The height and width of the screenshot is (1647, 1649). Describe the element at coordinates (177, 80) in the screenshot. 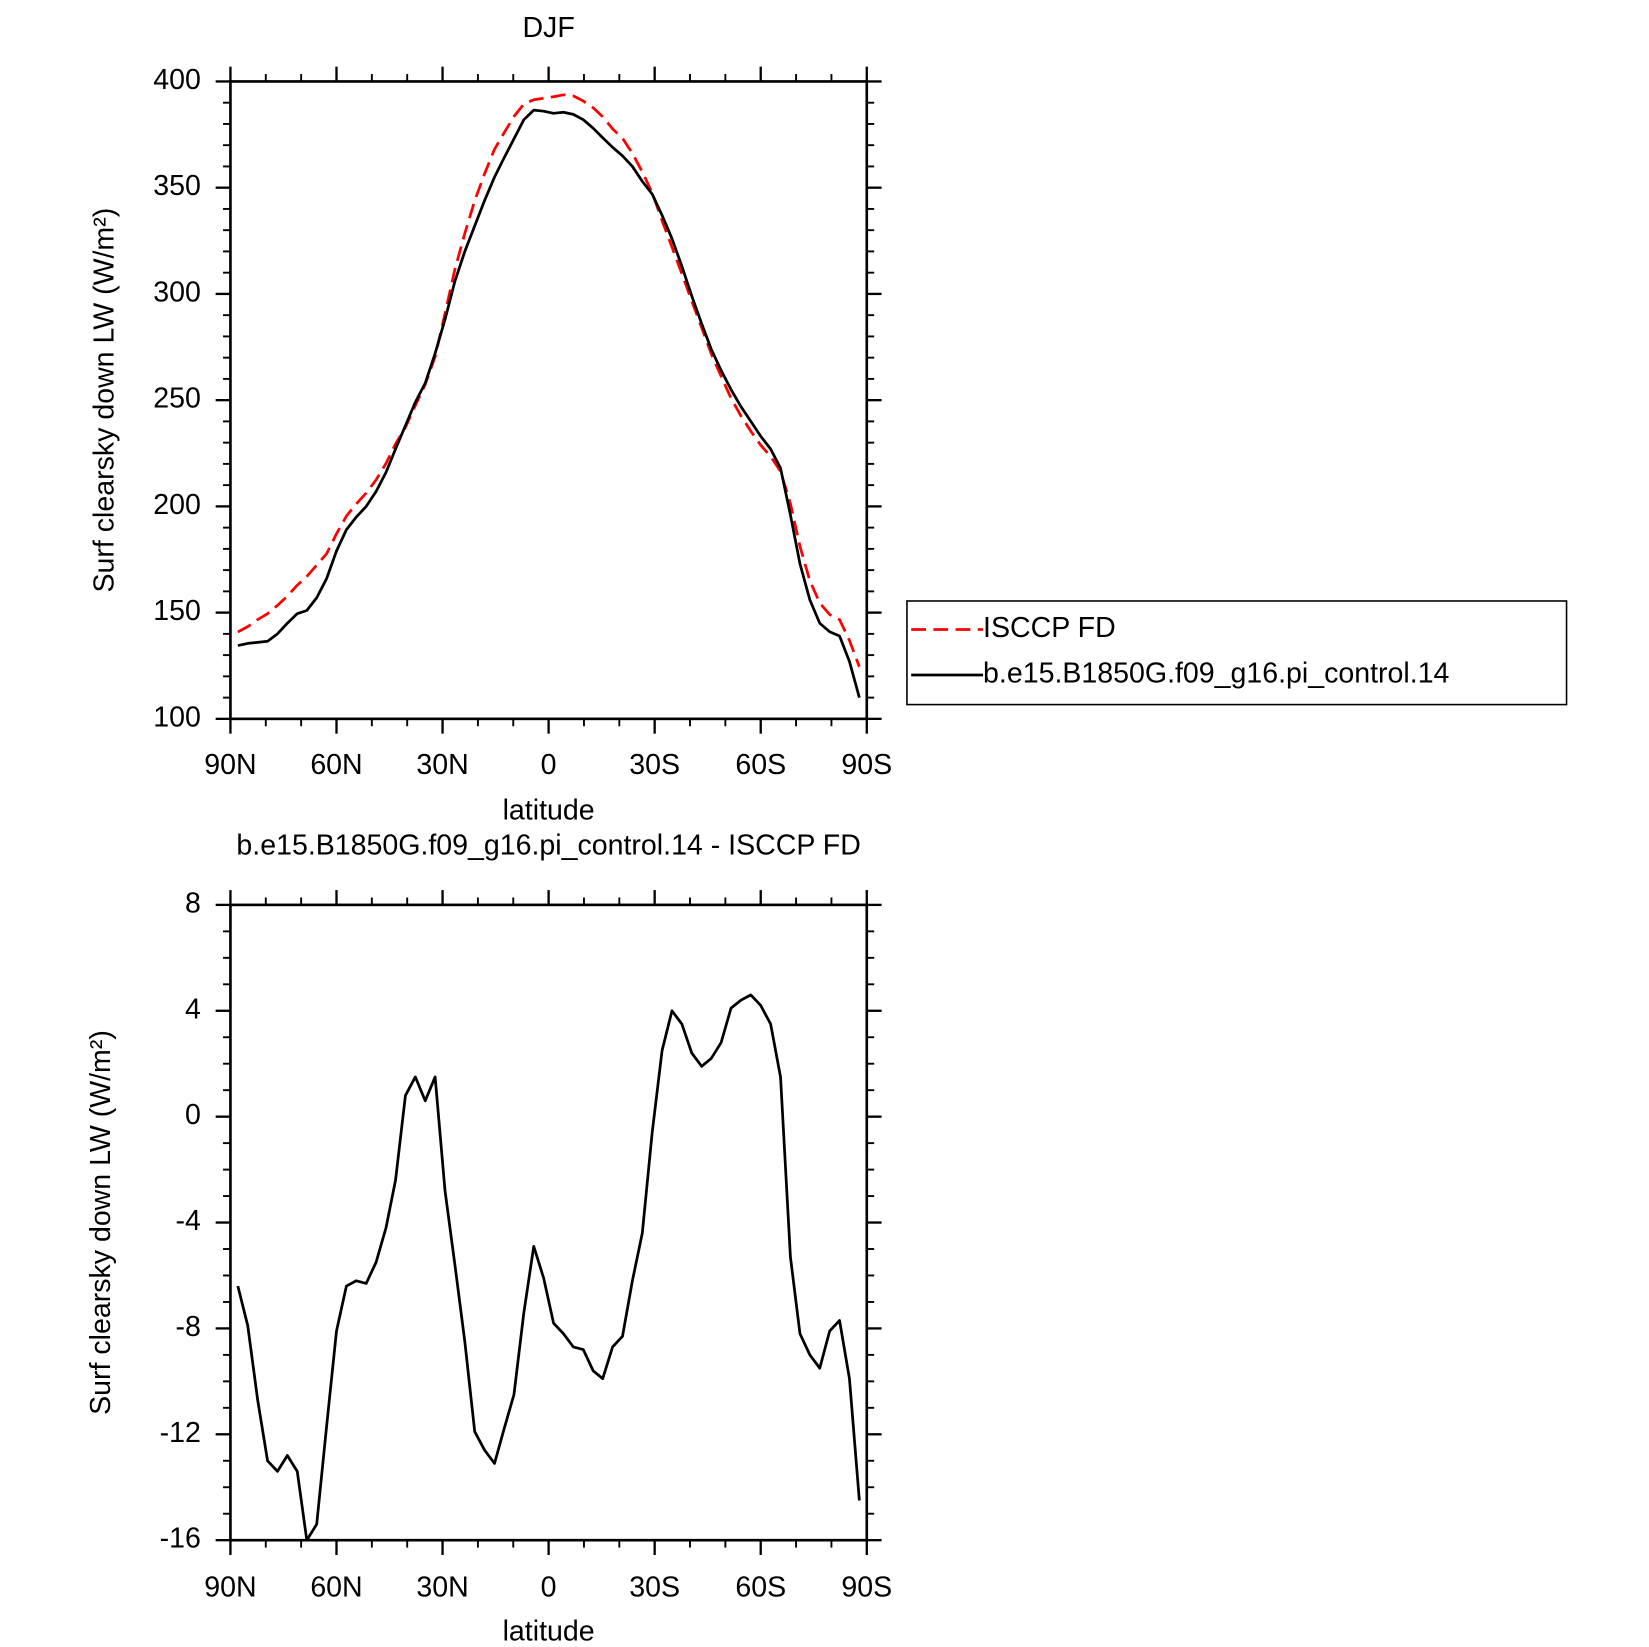

I see `y-tick-label: 400` at that location.